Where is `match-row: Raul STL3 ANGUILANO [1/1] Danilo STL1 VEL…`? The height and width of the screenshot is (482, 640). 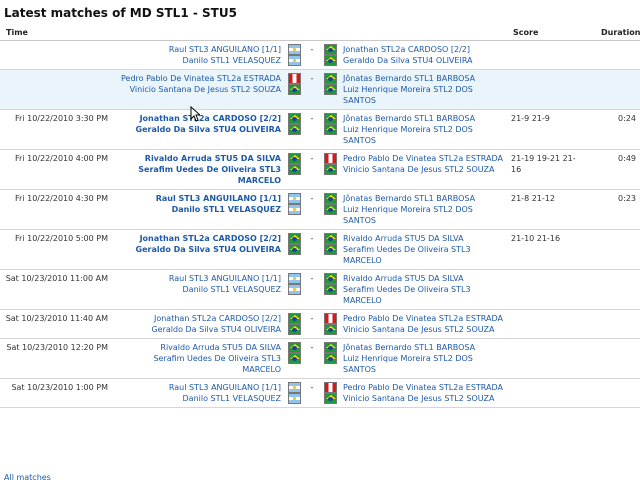 match-row: Raul STL3 ANGUILANO [1/1] Danilo STL1 VEL… is located at coordinates (320, 55).